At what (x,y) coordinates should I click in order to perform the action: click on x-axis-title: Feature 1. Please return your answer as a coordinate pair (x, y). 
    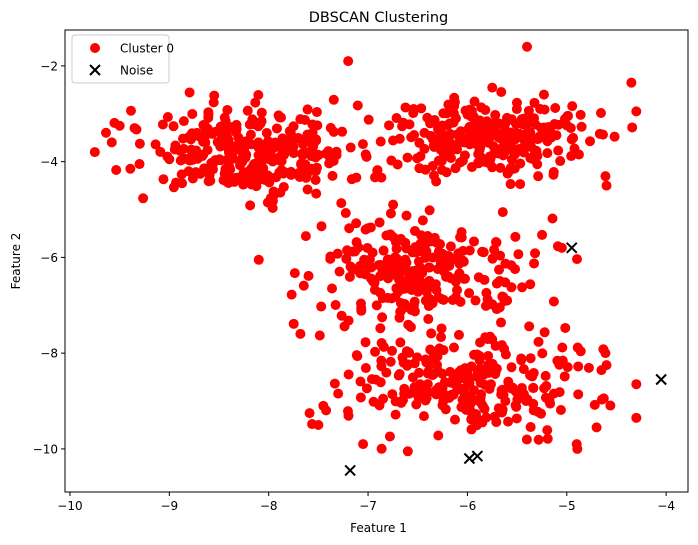
    Looking at the image, I should click on (378, 528).